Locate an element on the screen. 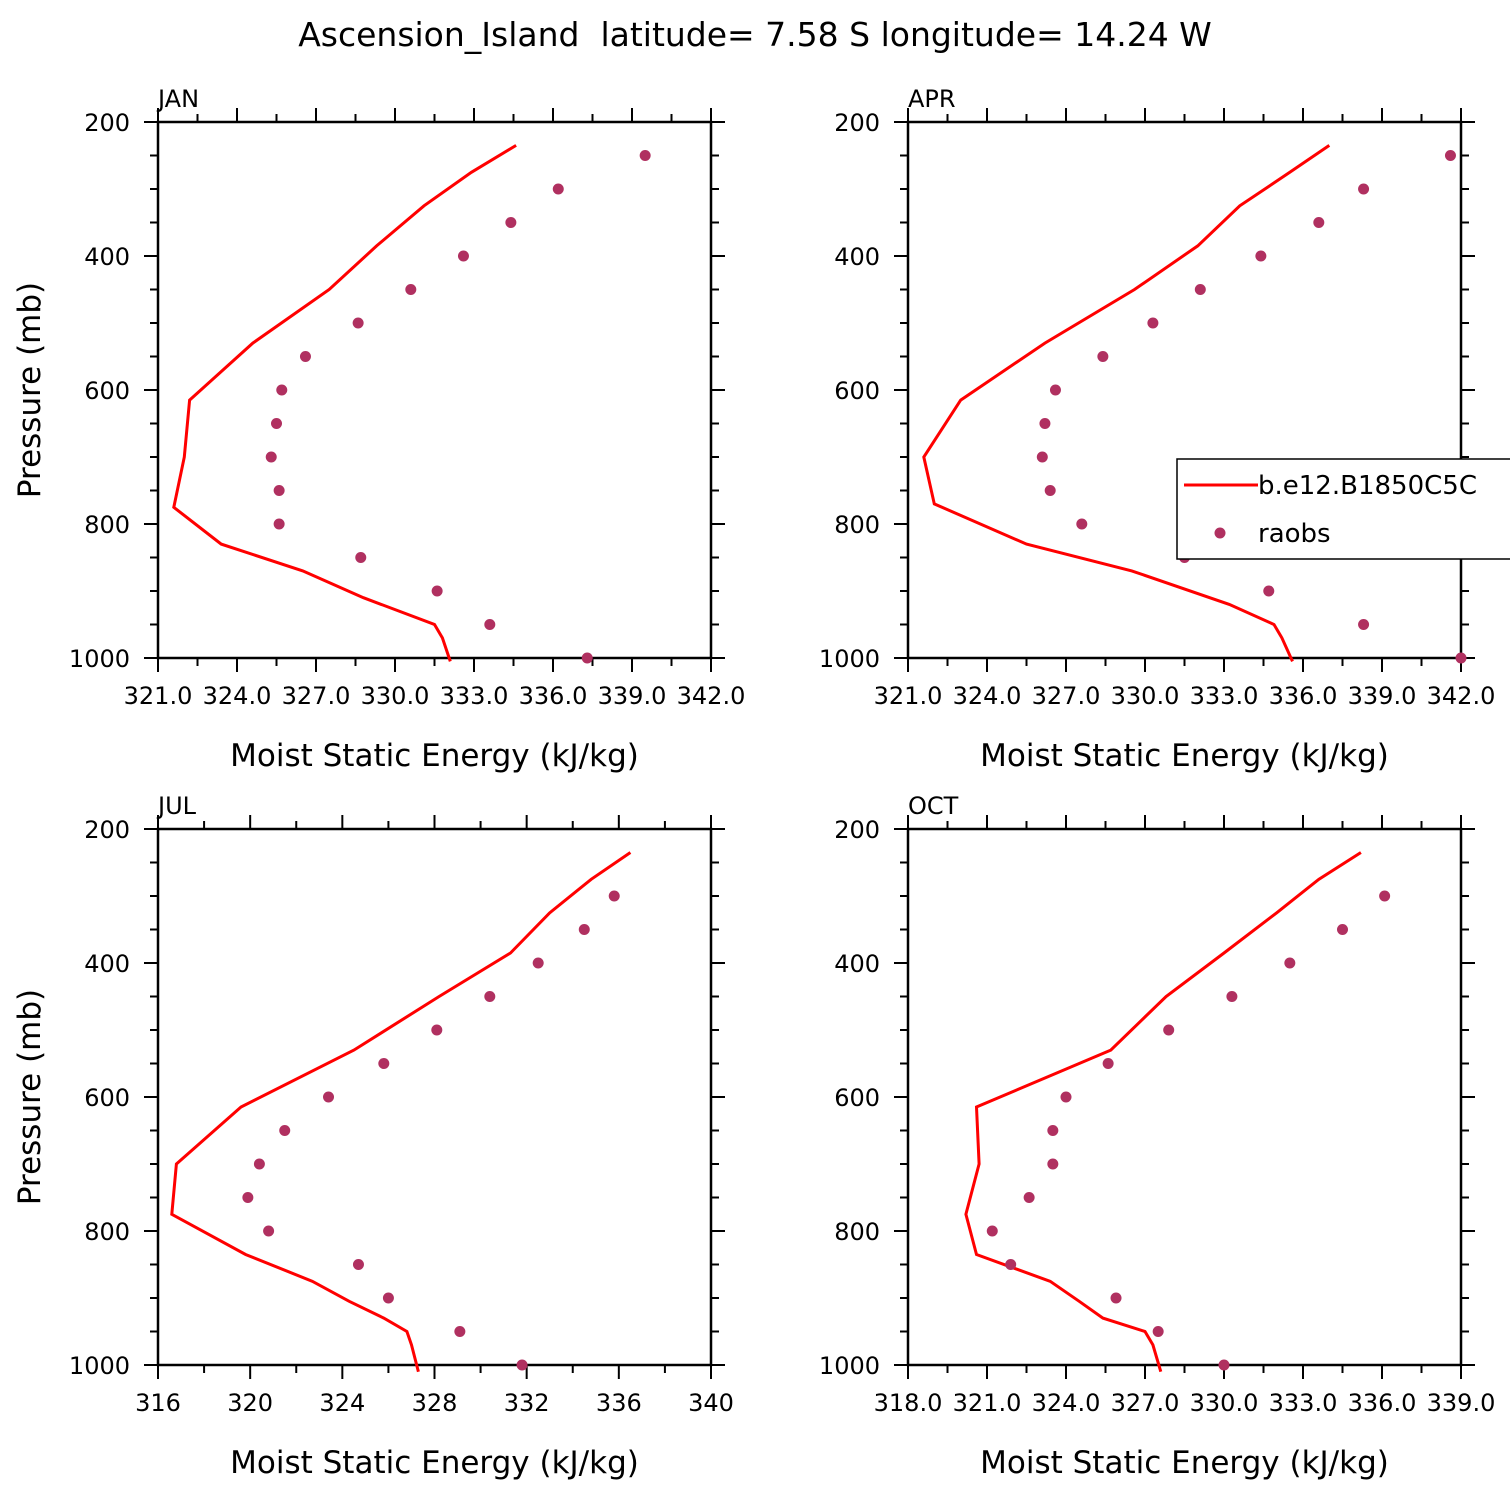 The width and height of the screenshot is (1510, 1510). x-tick-label: 316 is located at coordinates (158, 1403).